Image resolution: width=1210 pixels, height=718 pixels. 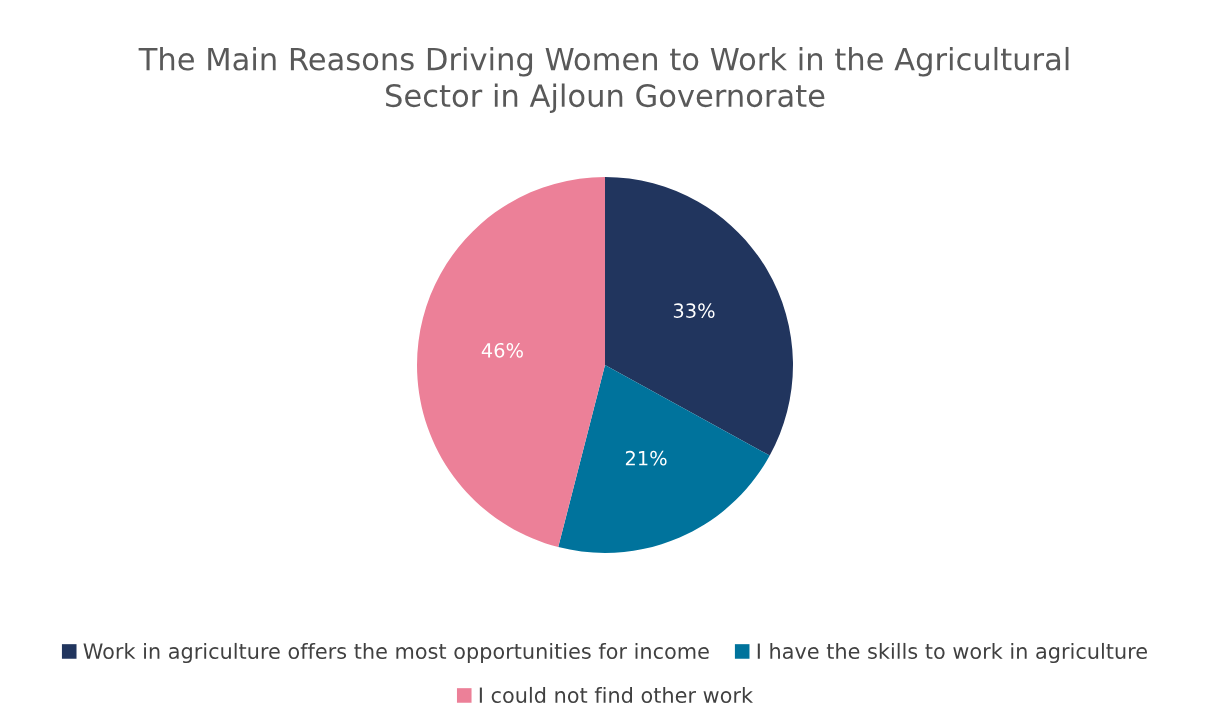 I want to click on data-label: 21%, so click(x=646, y=458).